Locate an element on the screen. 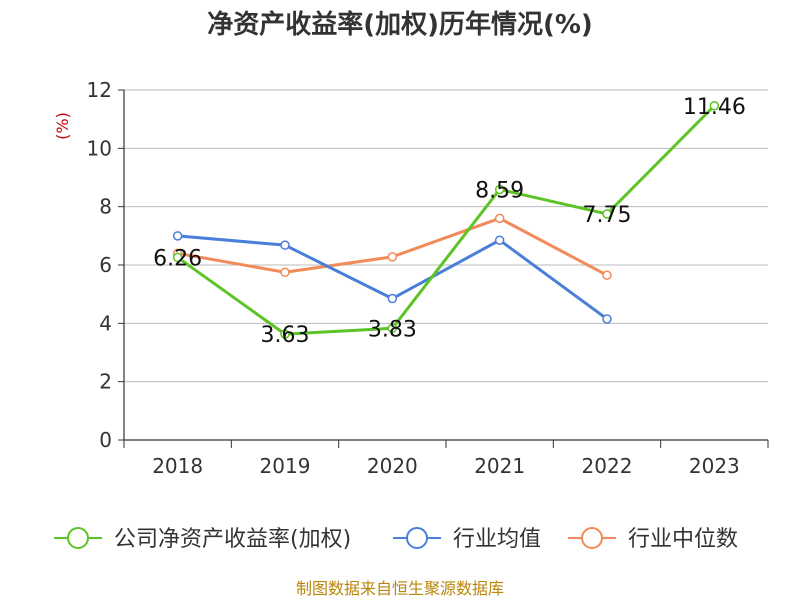 The width and height of the screenshot is (800, 600). x-tick-label: 2022 is located at coordinates (607, 466).